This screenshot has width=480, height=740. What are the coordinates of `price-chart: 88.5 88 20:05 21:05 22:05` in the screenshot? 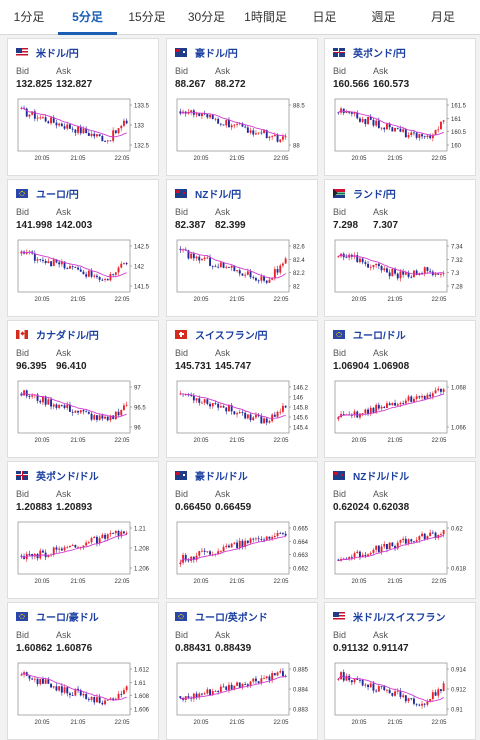 It's located at (243, 133).